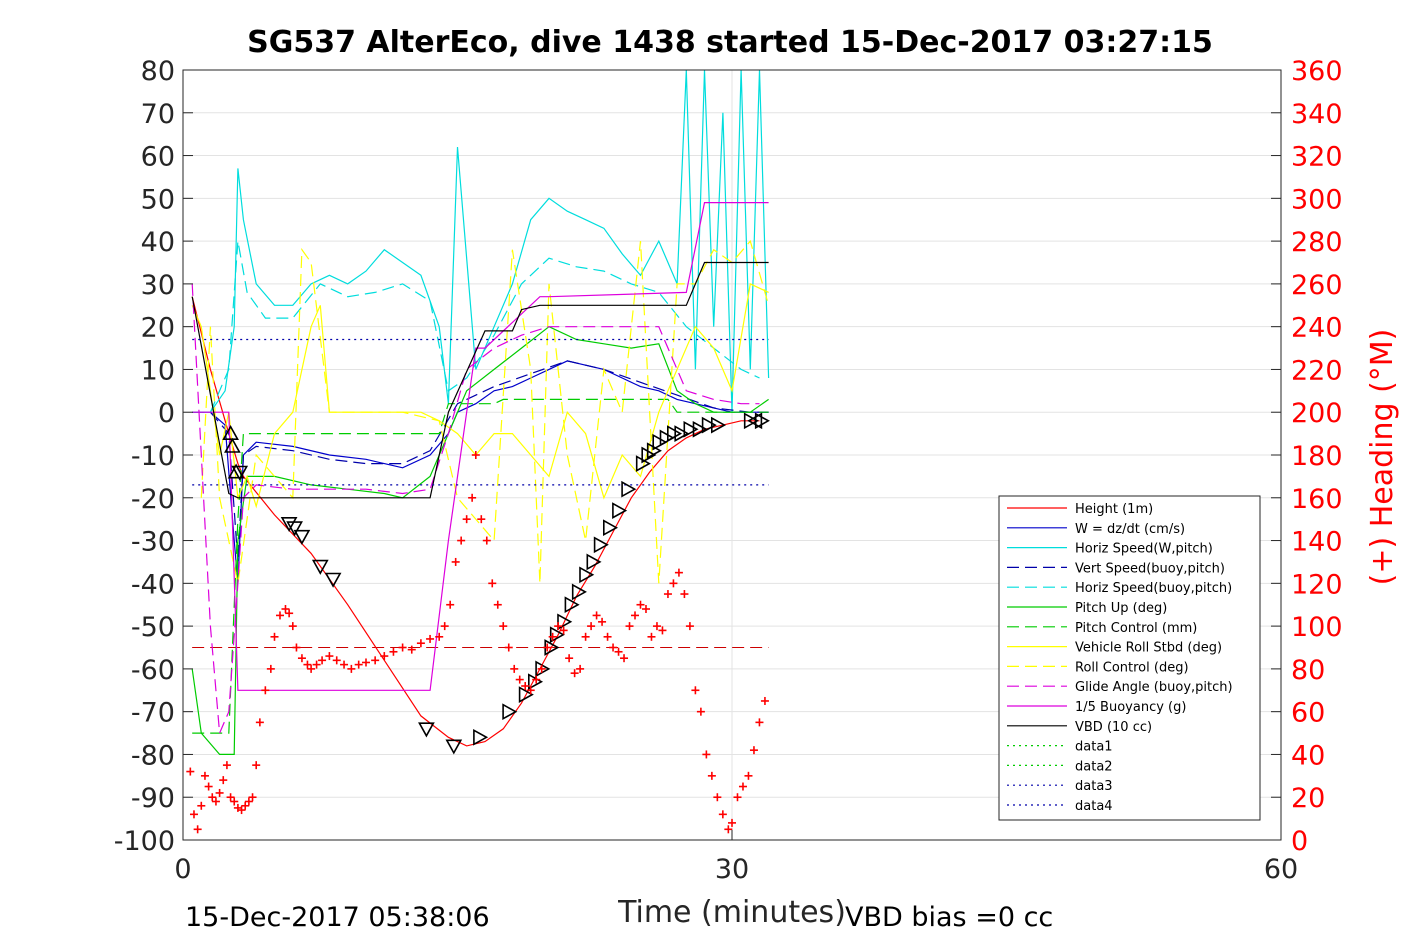  What do you see at coordinates (1317, 413) in the screenshot?
I see `y2-tick-label: 200` at bounding box center [1317, 413].